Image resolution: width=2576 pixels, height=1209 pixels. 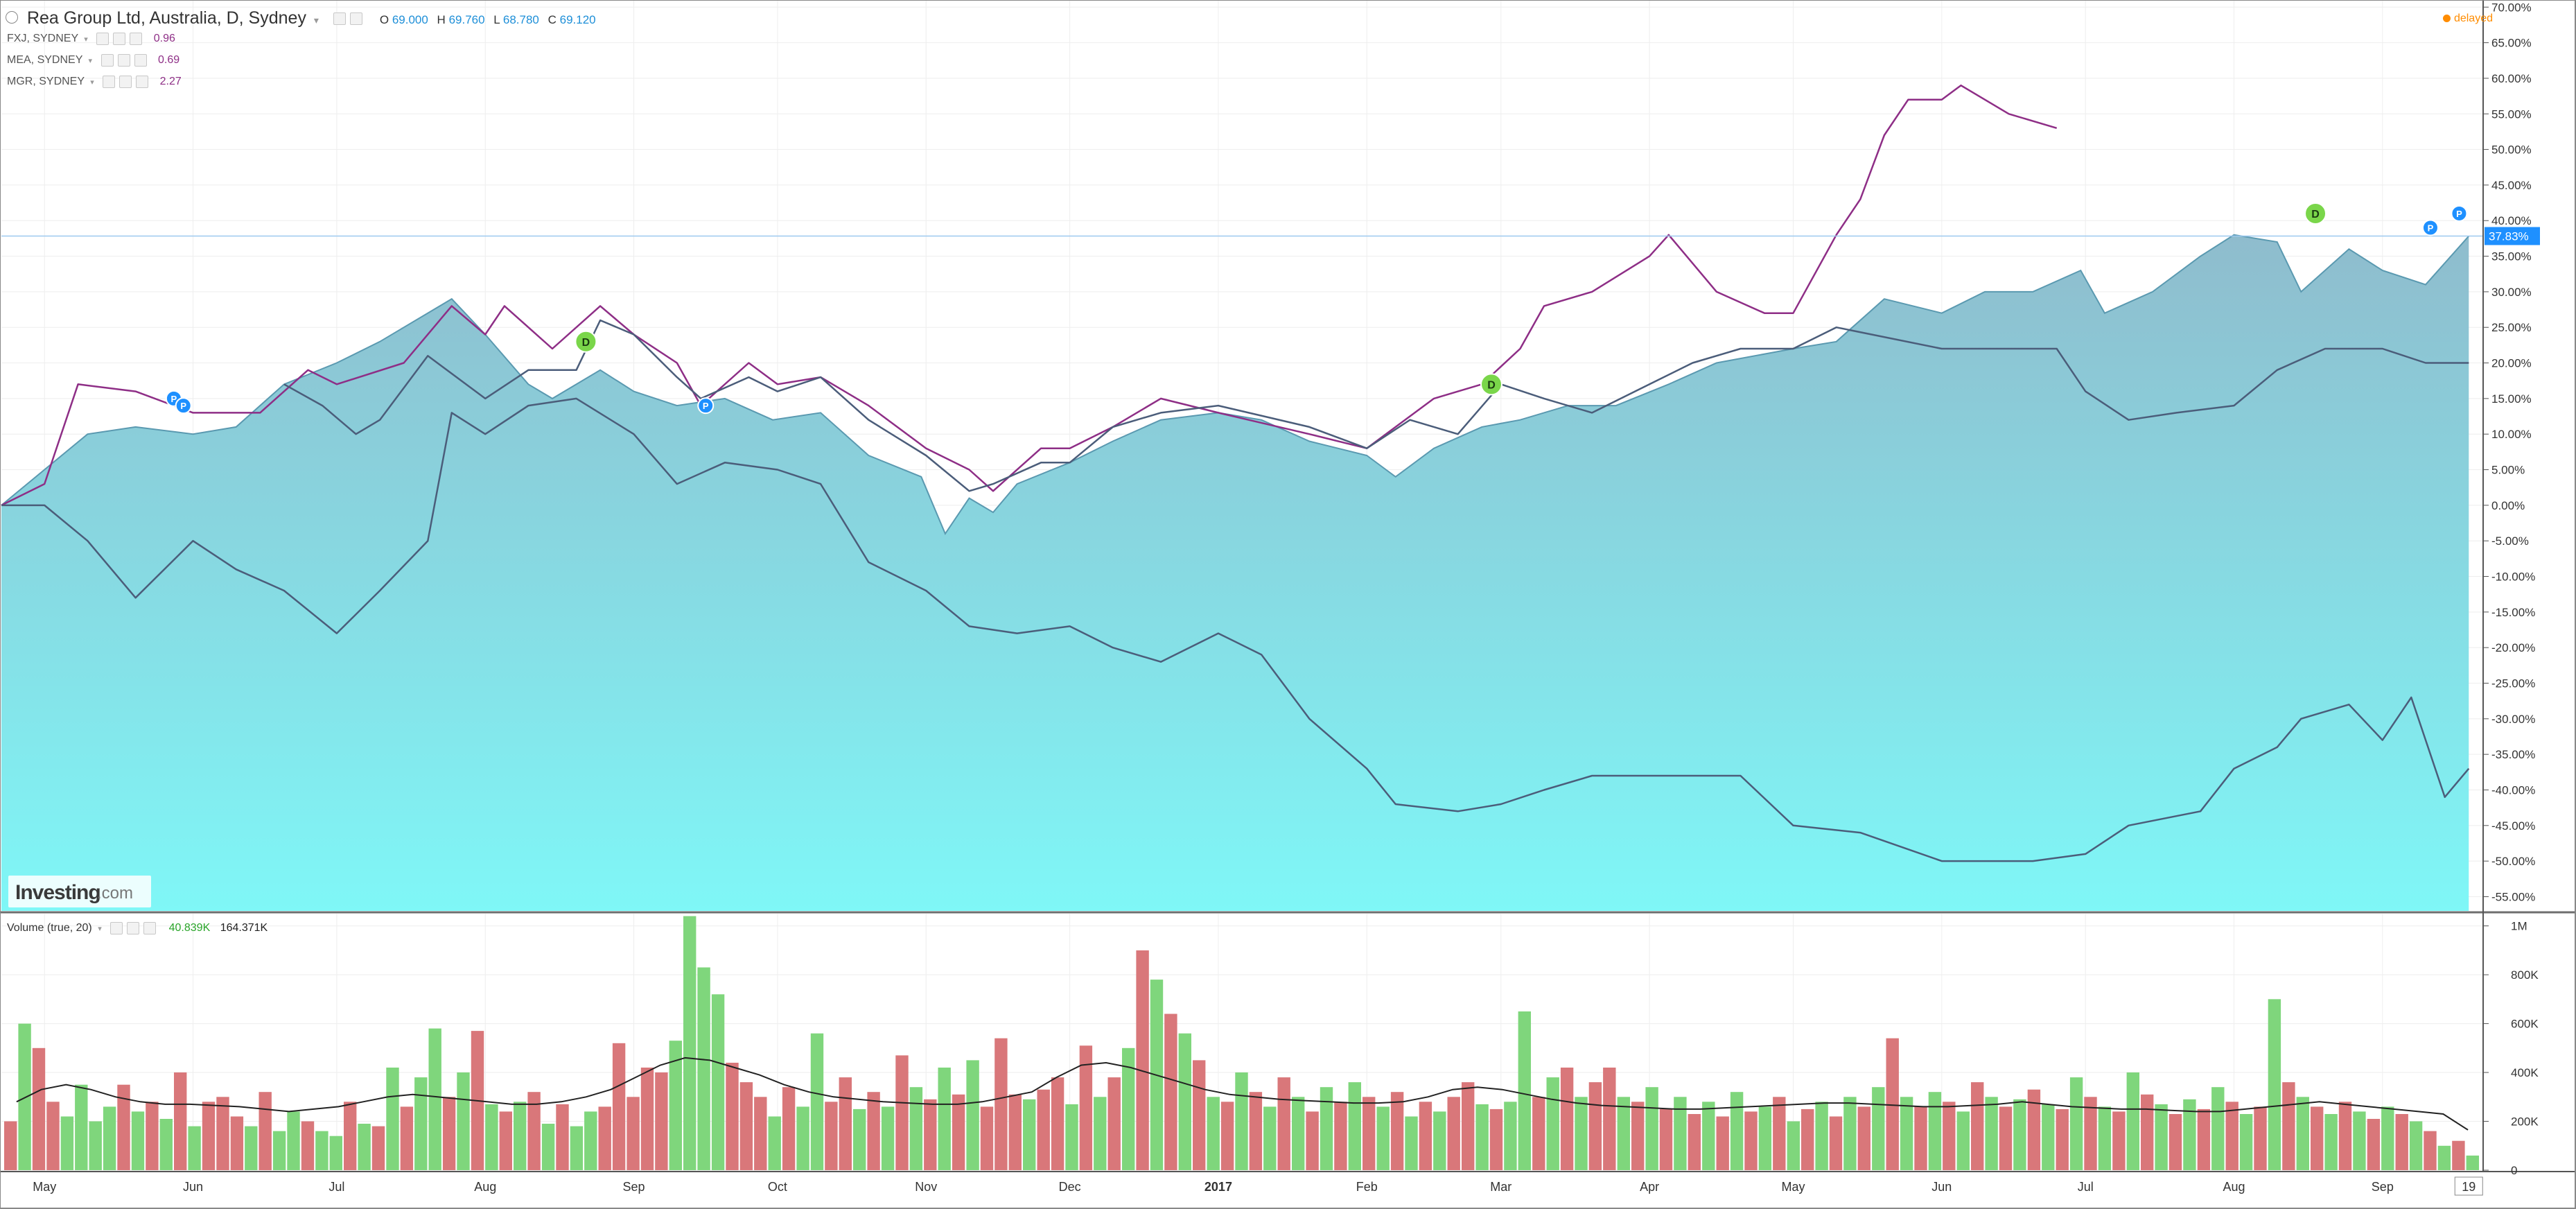 What do you see at coordinates (12, 18) in the screenshot?
I see `collapse-icon` at bounding box center [12, 18].